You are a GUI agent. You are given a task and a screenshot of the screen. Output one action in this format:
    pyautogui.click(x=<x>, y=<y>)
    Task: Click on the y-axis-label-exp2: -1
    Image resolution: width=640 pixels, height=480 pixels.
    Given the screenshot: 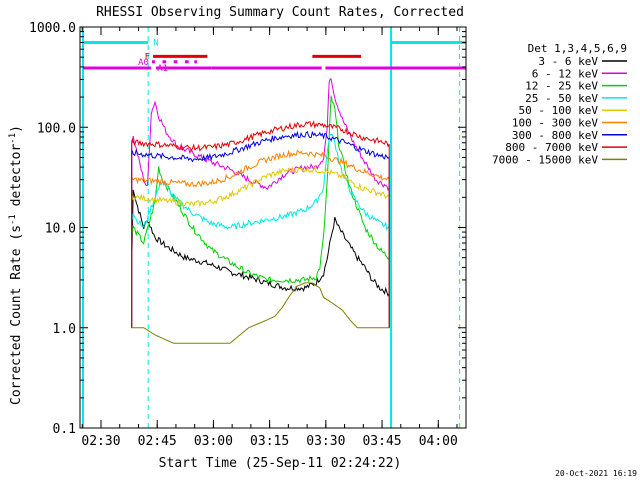 What is the action you would take?
    pyautogui.click(x=13, y=138)
    